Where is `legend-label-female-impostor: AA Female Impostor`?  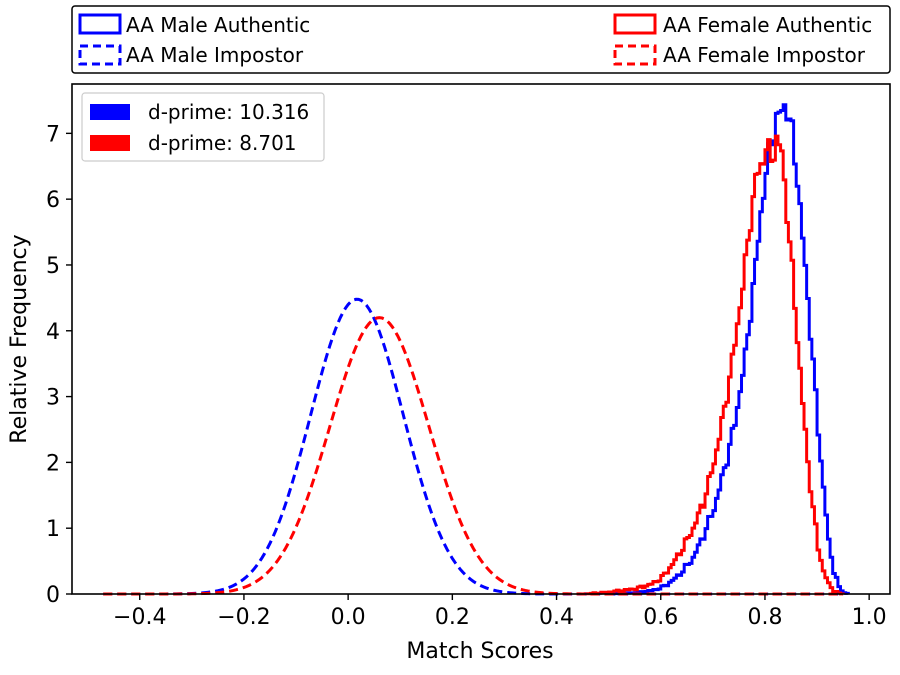
legend-label-female-impostor: AA Female Impostor is located at coordinates (764, 55).